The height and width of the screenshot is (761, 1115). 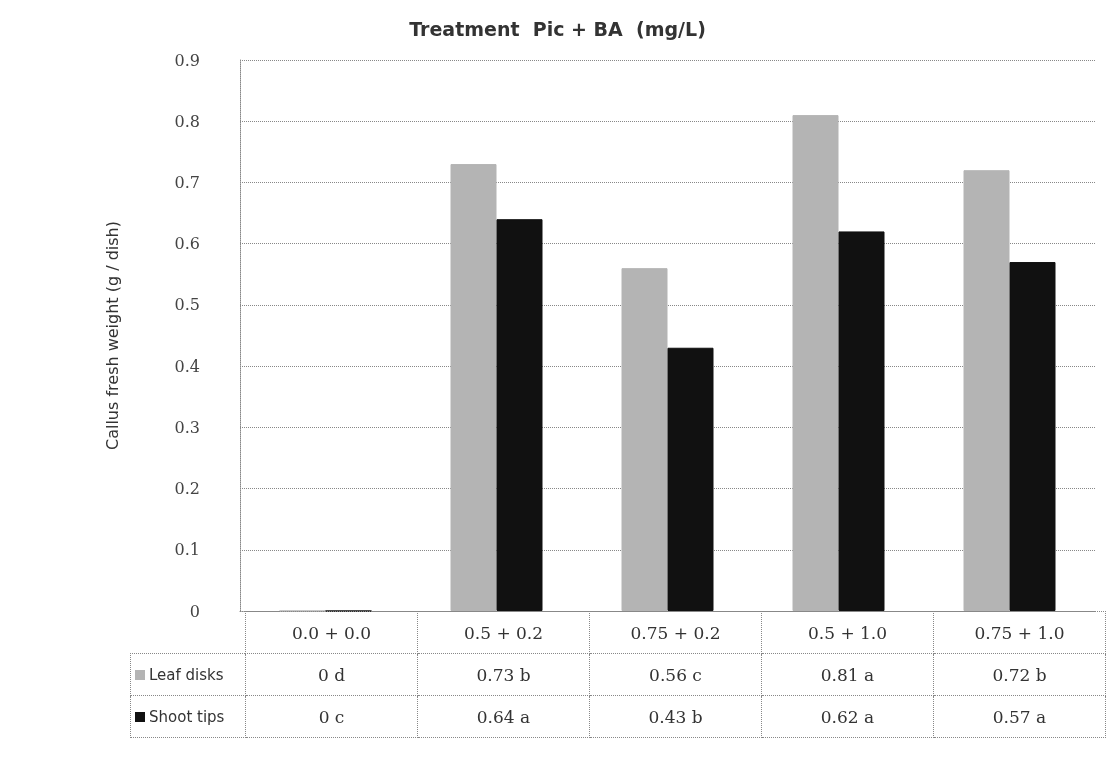 I want to click on data-label: 0.56 c, so click(x=675, y=674).